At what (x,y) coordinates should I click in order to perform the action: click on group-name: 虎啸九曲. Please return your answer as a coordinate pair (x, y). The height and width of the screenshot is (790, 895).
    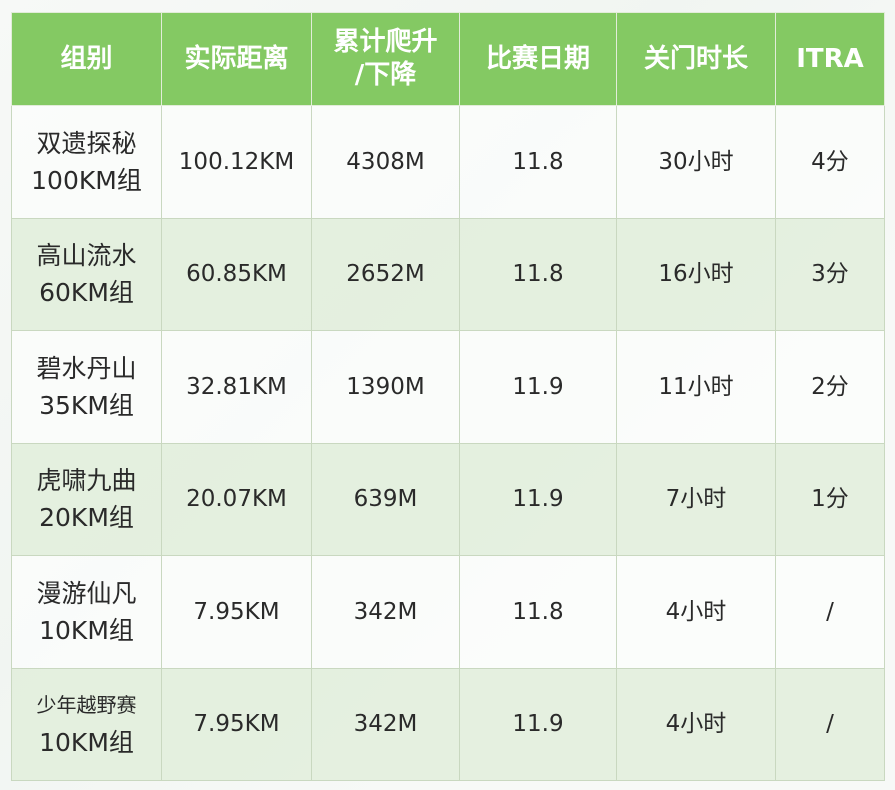
    Looking at the image, I should click on (86, 481).